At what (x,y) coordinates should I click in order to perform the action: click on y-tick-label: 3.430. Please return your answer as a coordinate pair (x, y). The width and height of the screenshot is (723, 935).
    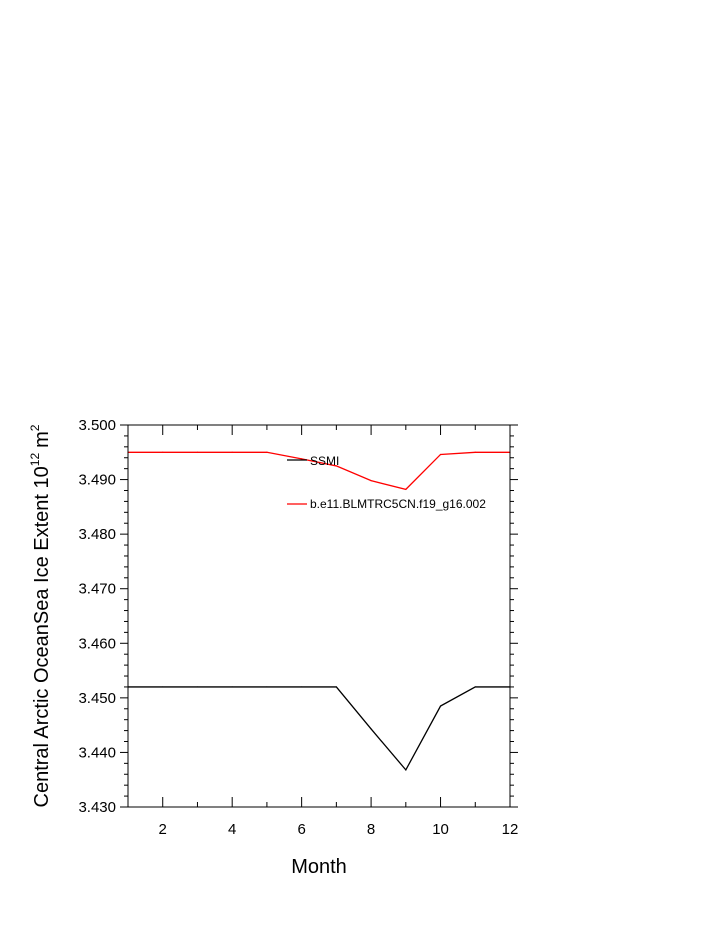
    Looking at the image, I should click on (97, 807).